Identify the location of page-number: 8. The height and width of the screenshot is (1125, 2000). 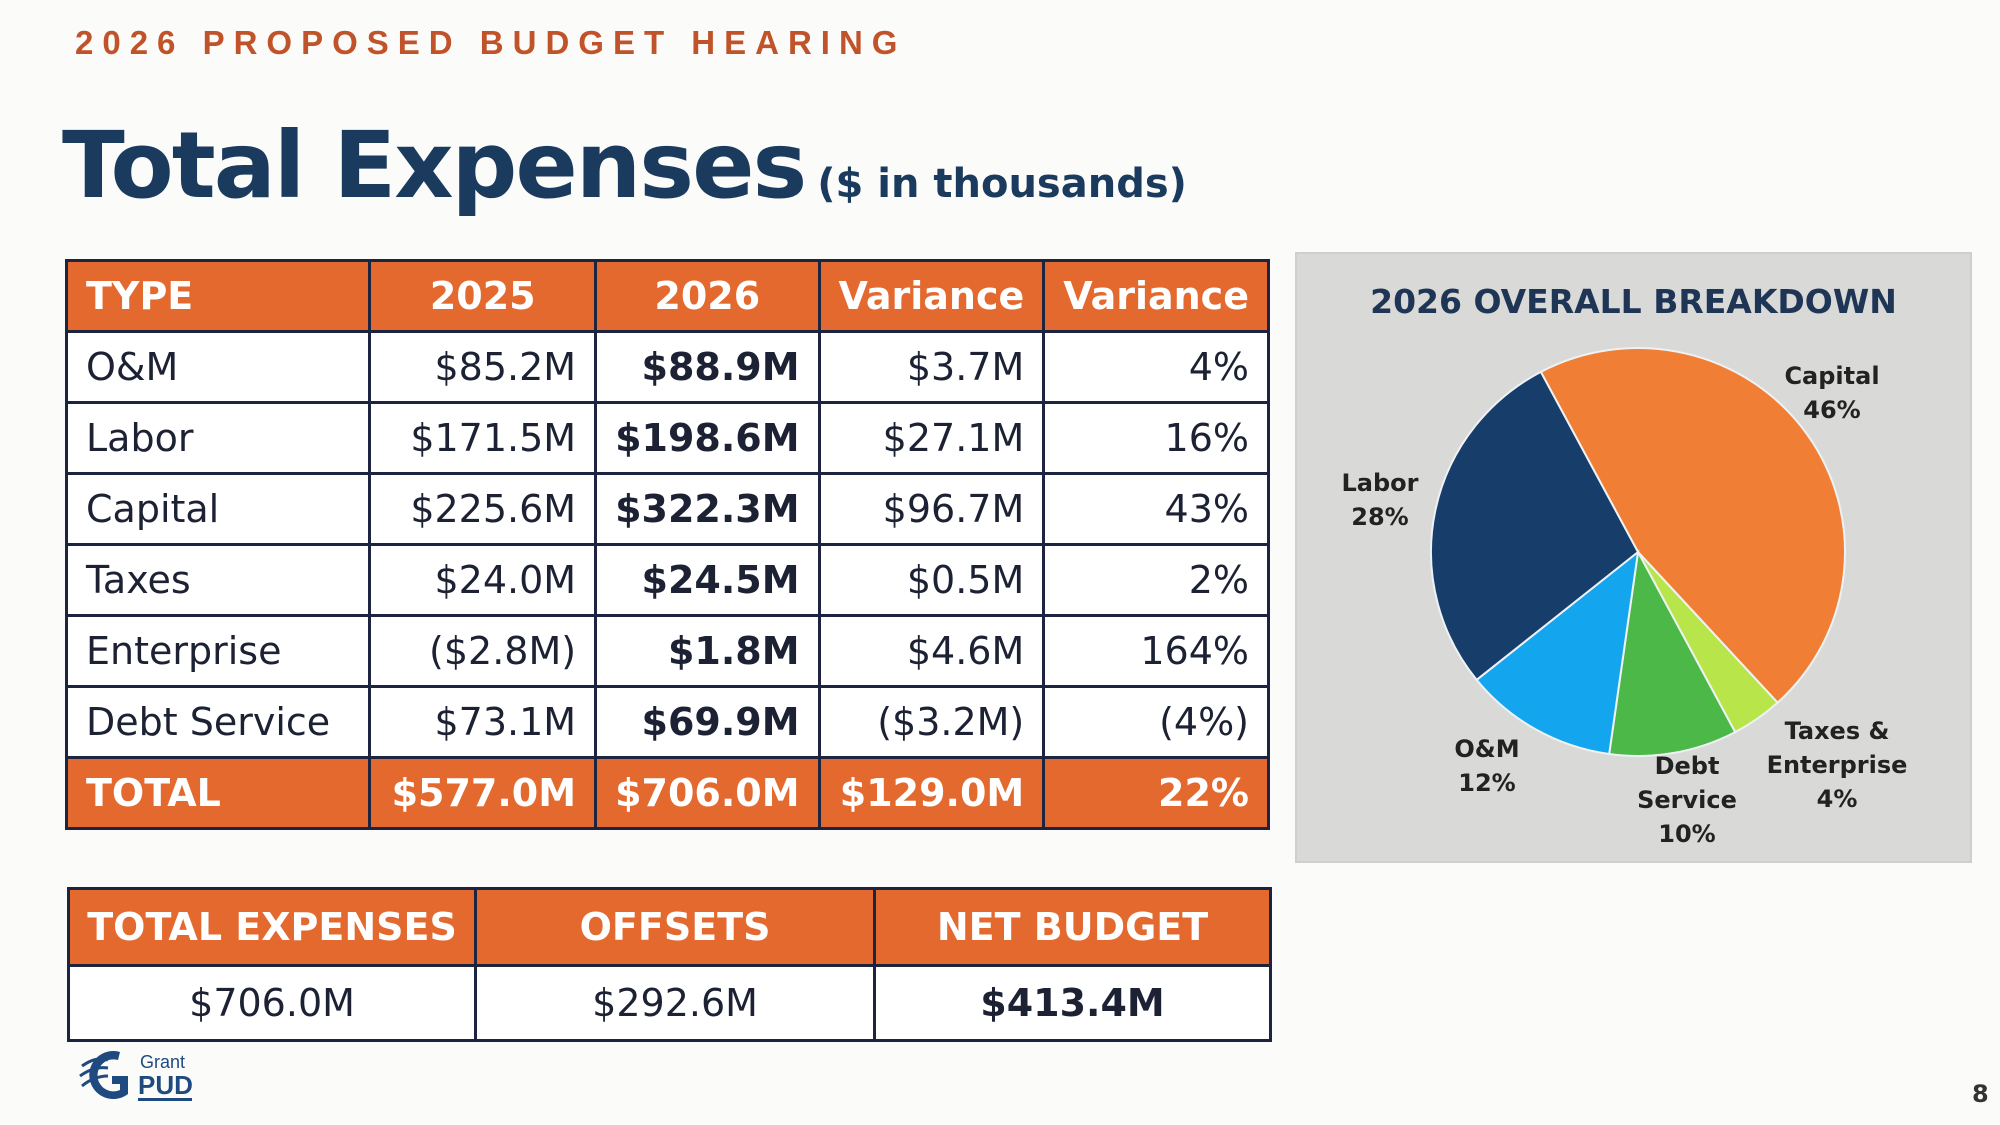
(1980, 1094).